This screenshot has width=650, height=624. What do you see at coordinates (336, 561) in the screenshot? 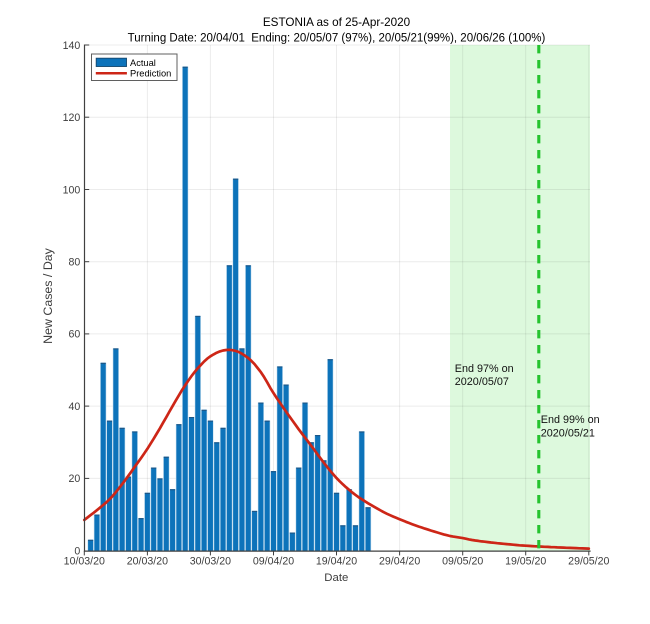
I see `svg-text: 19/04/20` at bounding box center [336, 561].